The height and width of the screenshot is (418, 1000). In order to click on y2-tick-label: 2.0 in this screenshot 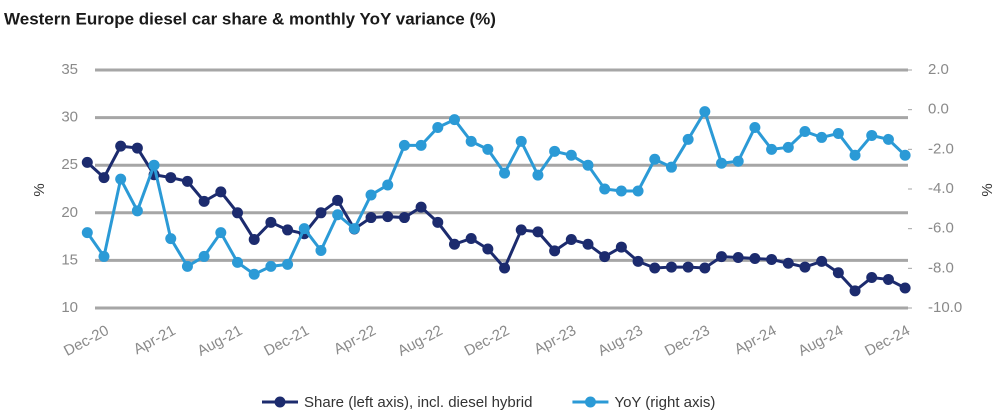, I will do `click(938, 69)`.